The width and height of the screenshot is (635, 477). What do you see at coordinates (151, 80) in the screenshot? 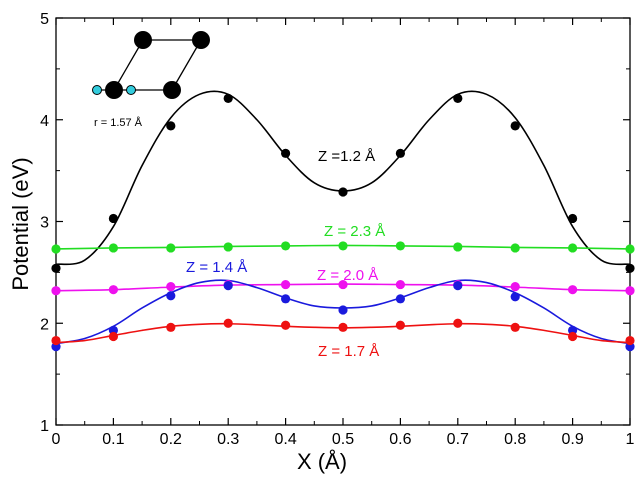
I see `lattice-inset: r = 1.57 Å` at bounding box center [151, 80].